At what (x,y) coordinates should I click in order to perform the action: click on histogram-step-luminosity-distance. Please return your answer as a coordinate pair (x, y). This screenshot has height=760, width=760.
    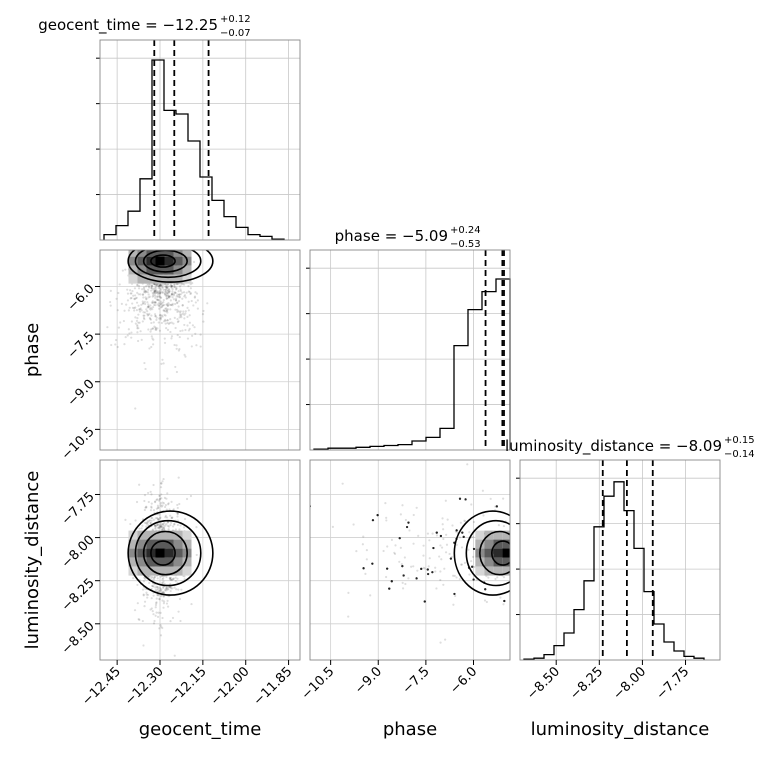
    Looking at the image, I should click on (614, 570).